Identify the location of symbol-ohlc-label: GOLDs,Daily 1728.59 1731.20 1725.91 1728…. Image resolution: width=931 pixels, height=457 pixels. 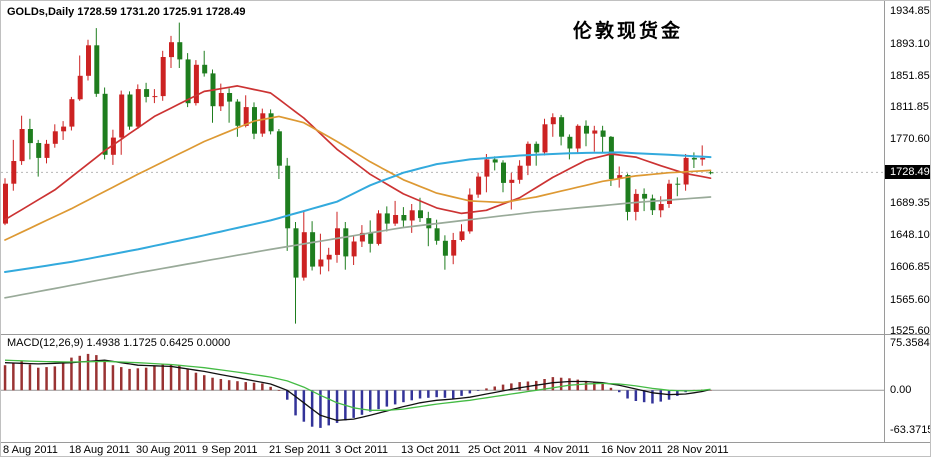
(126, 12).